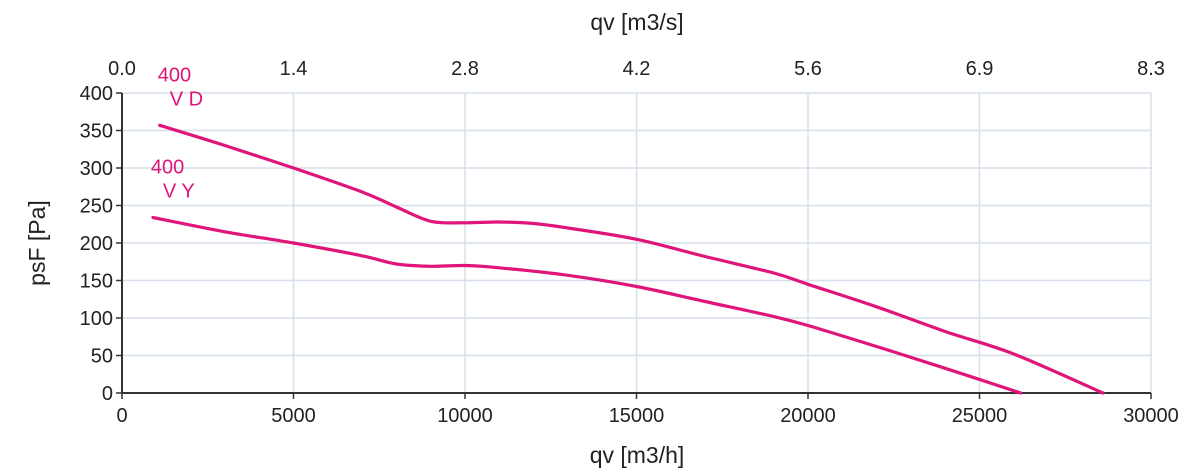  What do you see at coordinates (808, 69) in the screenshot?
I see `top-x-tick-label: 5.6` at bounding box center [808, 69].